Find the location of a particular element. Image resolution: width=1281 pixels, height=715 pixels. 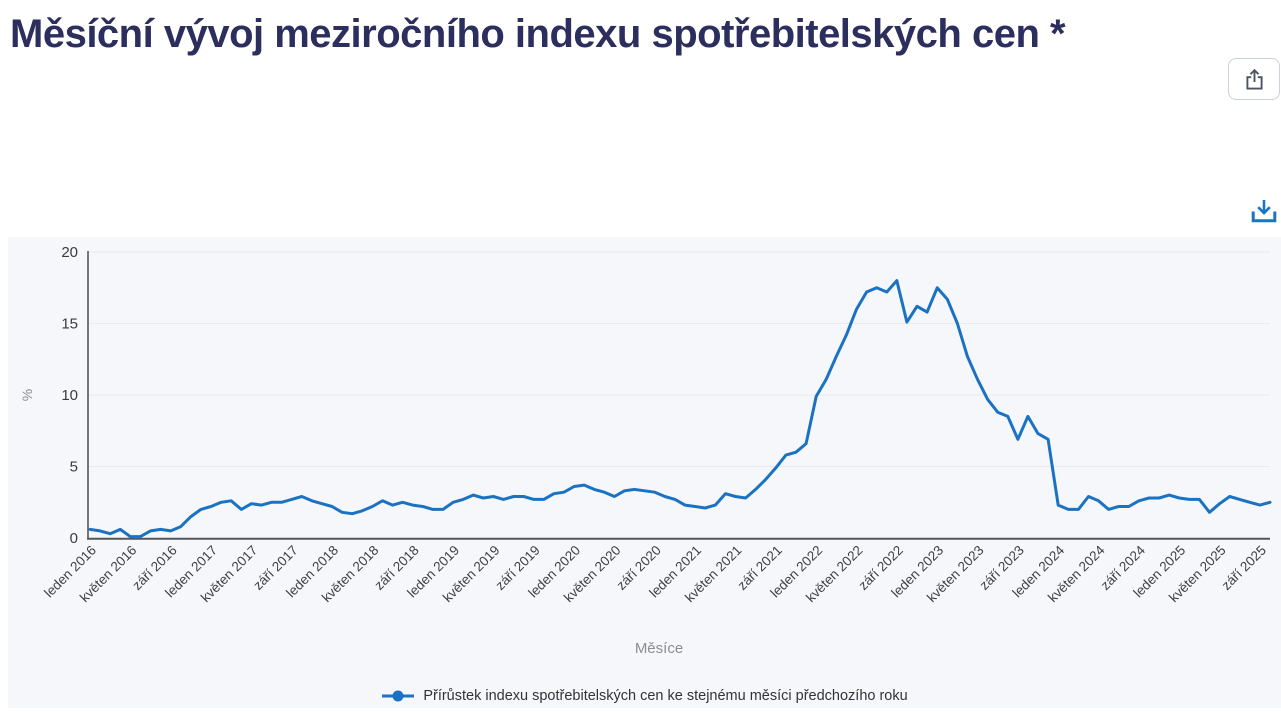

legend-marker-icon is located at coordinates (398, 696).